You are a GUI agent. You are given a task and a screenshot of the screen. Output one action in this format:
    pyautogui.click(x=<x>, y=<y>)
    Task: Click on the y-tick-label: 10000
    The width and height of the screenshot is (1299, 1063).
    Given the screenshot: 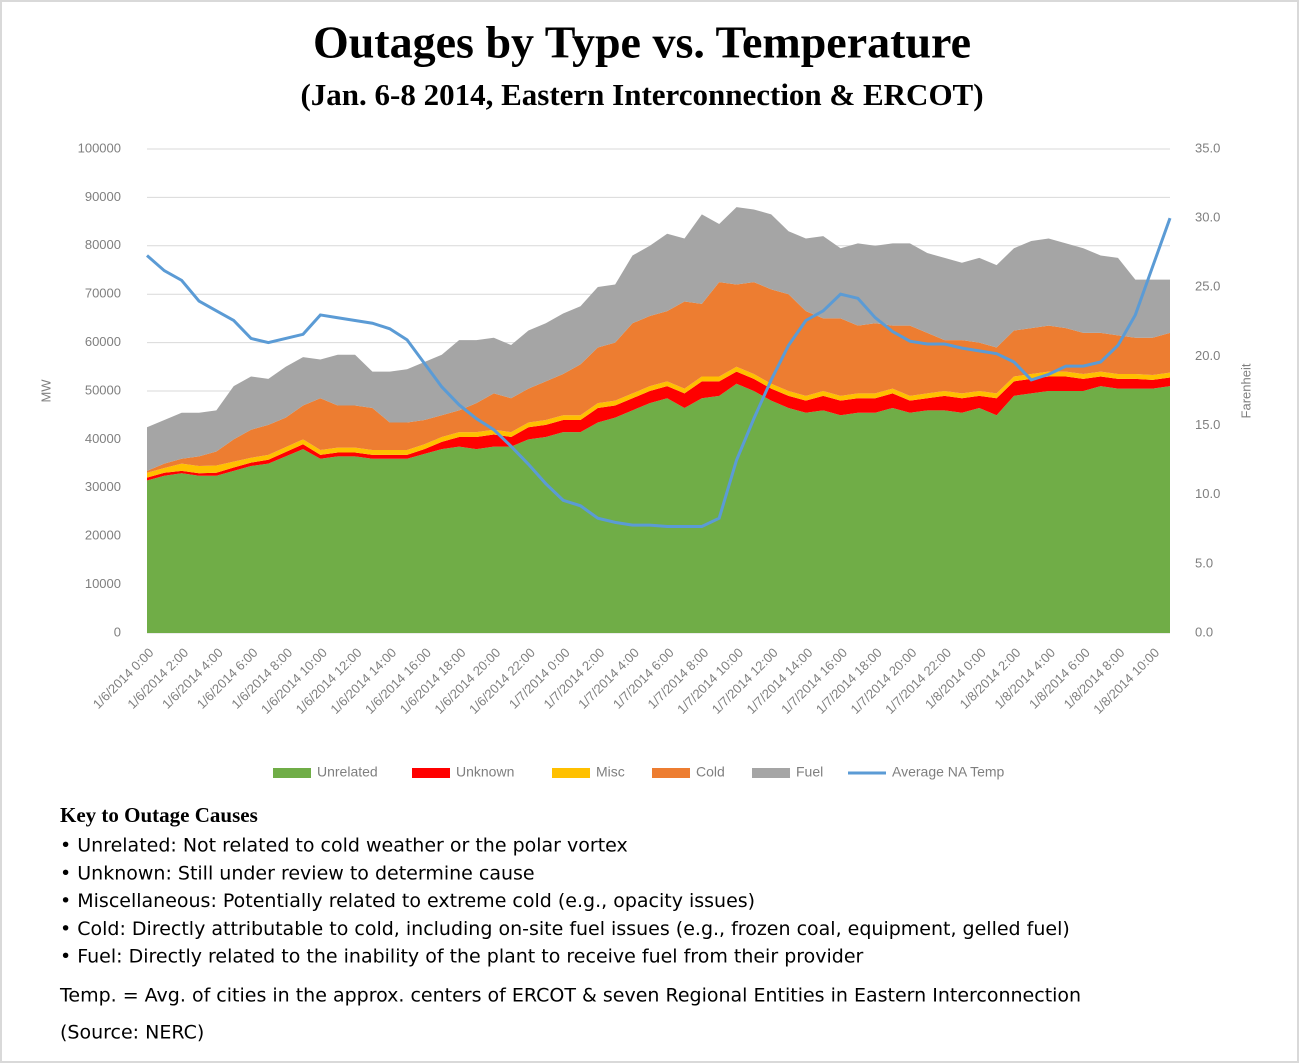 What is the action you would take?
    pyautogui.click(x=103, y=583)
    